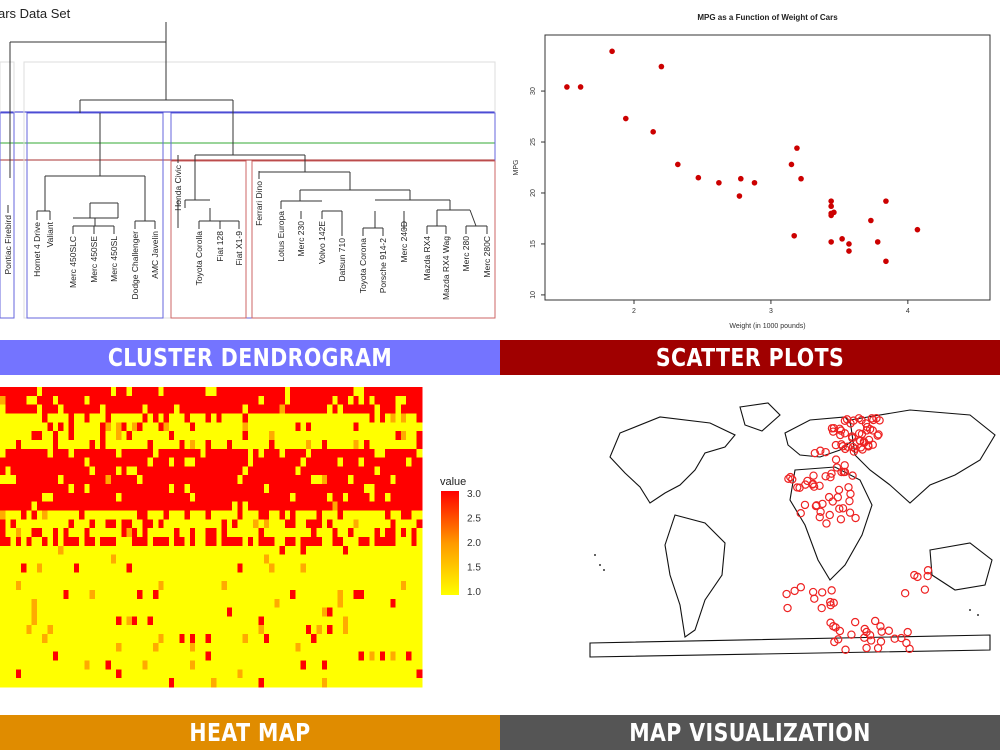  What do you see at coordinates (792, 530) in the screenshot?
I see `world-map` at bounding box center [792, 530].